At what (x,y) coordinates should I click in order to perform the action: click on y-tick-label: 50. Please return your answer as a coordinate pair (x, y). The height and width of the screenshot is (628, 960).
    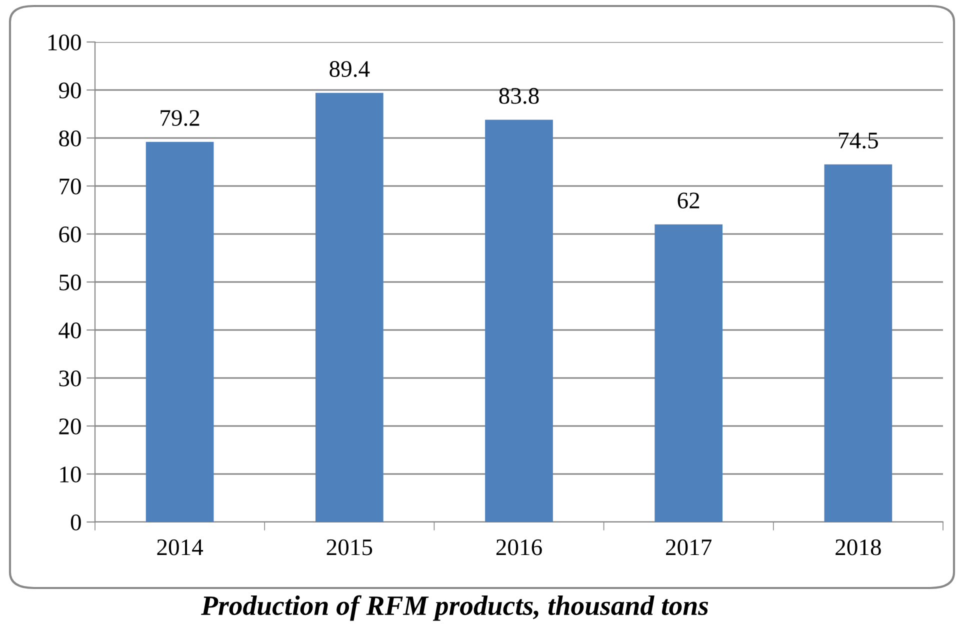
    Looking at the image, I should click on (70, 282).